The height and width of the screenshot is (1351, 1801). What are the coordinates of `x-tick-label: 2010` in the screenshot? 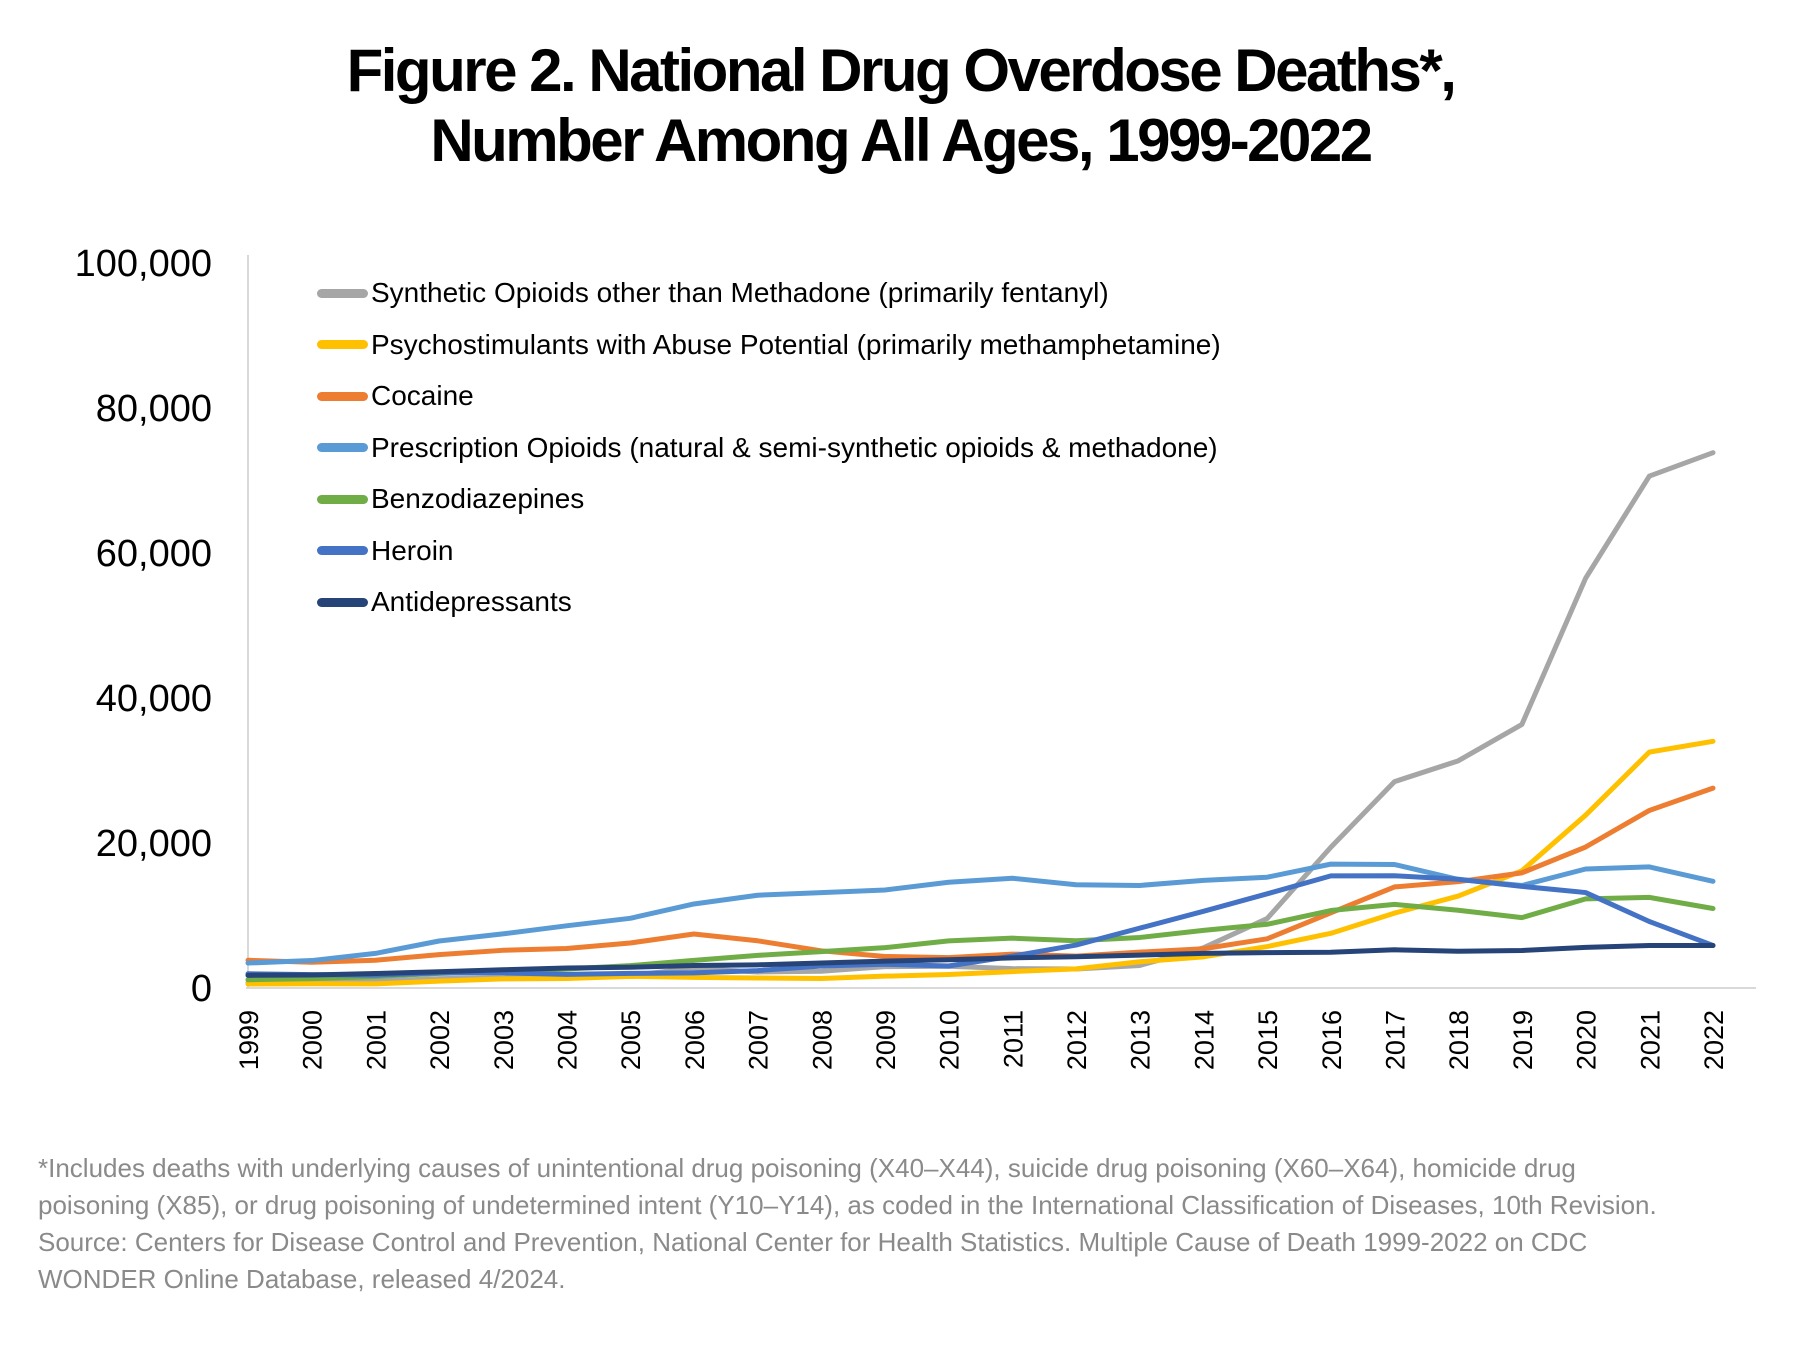 It's located at (950, 1040).